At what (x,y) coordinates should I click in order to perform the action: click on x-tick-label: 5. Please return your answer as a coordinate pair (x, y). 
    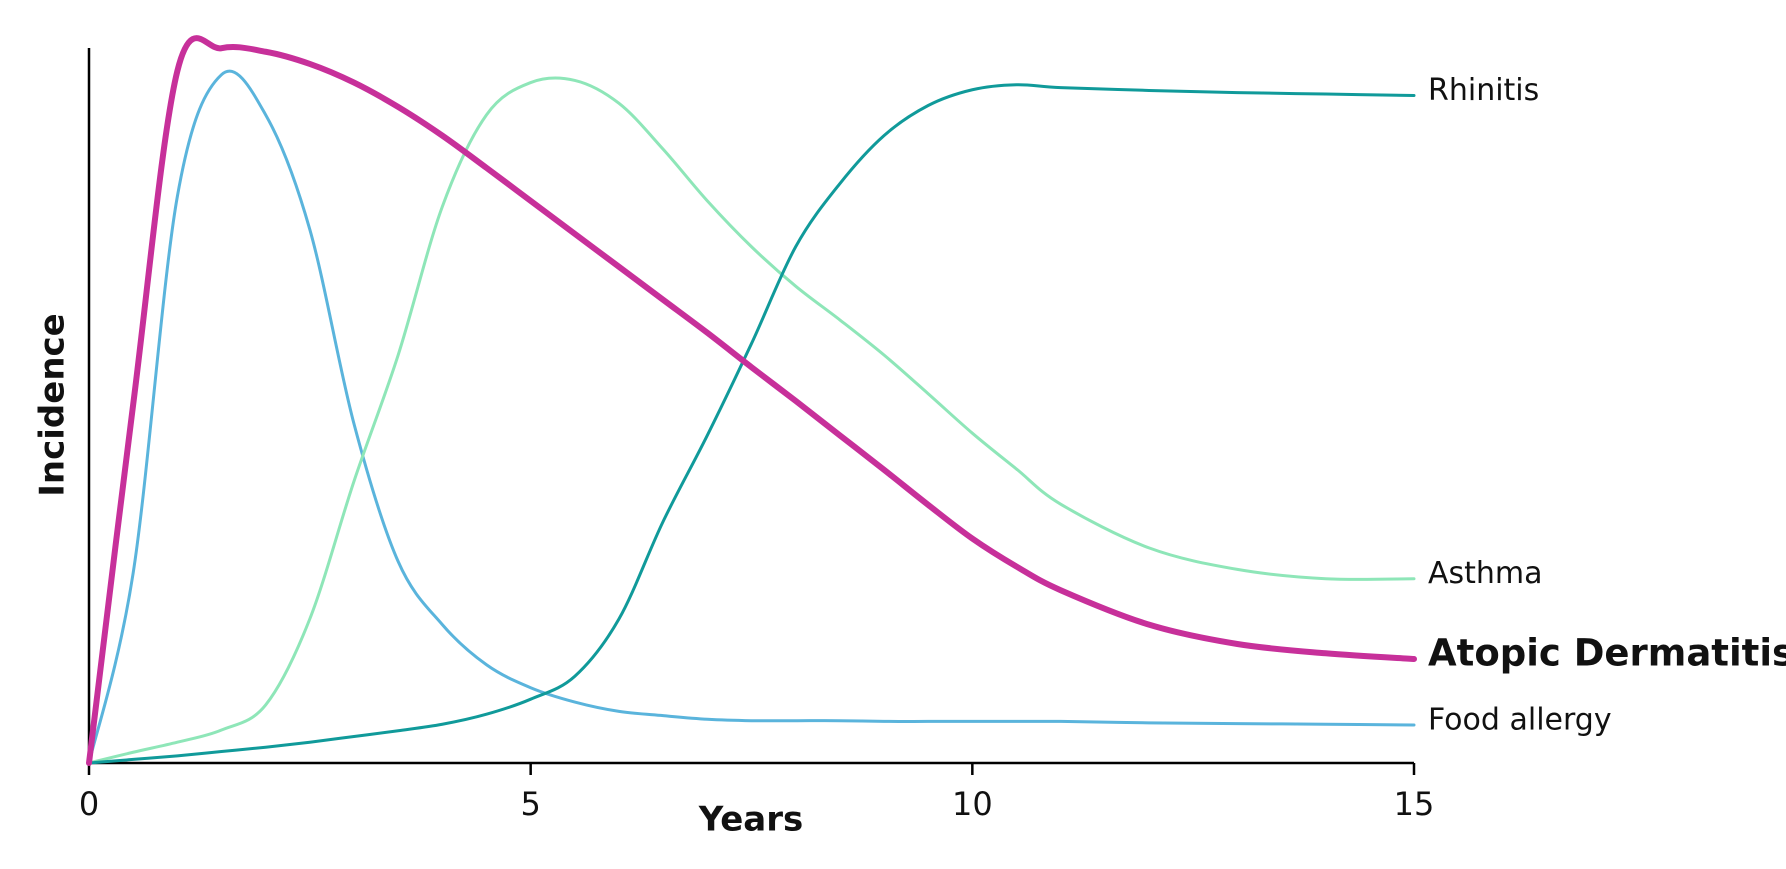
    Looking at the image, I should click on (530, 804).